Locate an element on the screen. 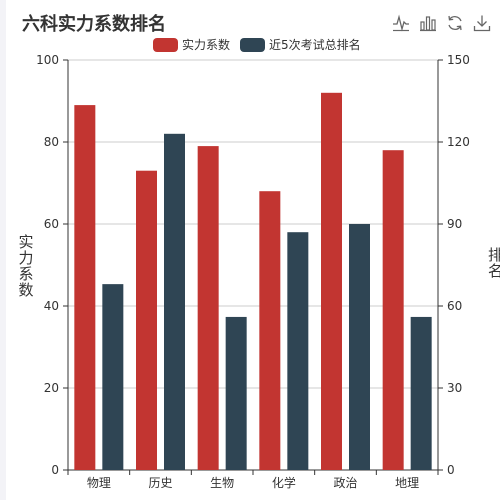 Image resolution: width=500 pixels, height=500 pixels. left-edge-bar is located at coordinates (3, 250).